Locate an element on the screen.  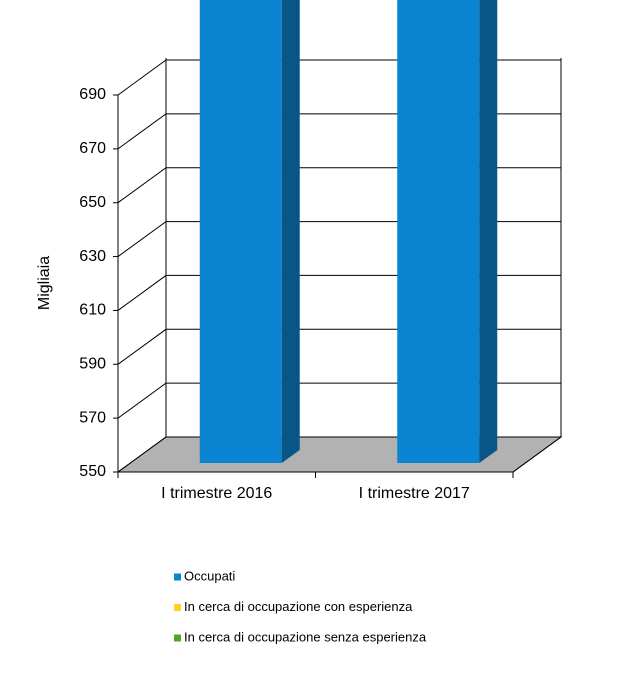
y-tick-label: 570 is located at coordinates (92, 417).